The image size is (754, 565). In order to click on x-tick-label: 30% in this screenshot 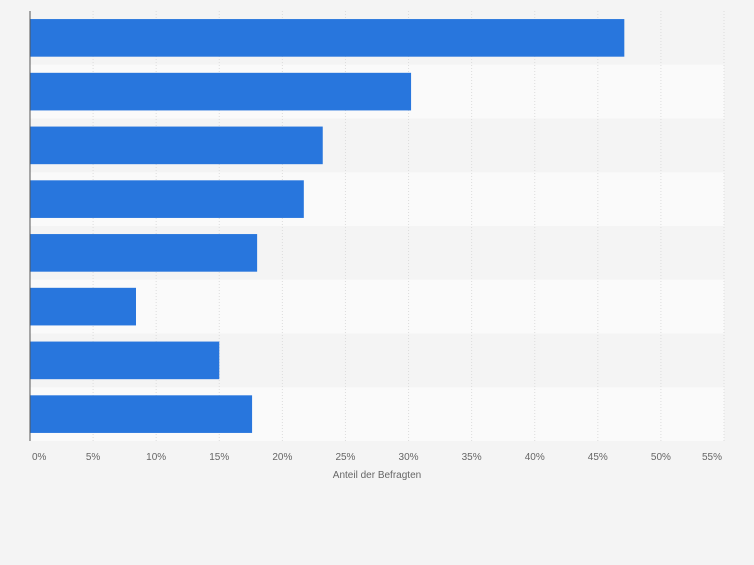, I will do `click(409, 457)`.